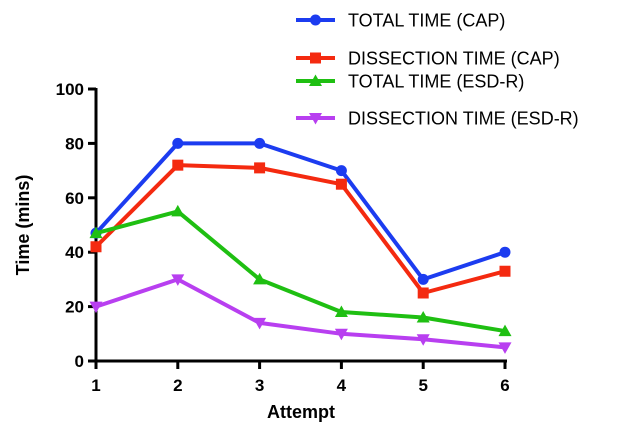  Describe the element at coordinates (463, 119) in the screenshot. I see `legend-label: DISSECTION TIME (ESD-R)` at that location.